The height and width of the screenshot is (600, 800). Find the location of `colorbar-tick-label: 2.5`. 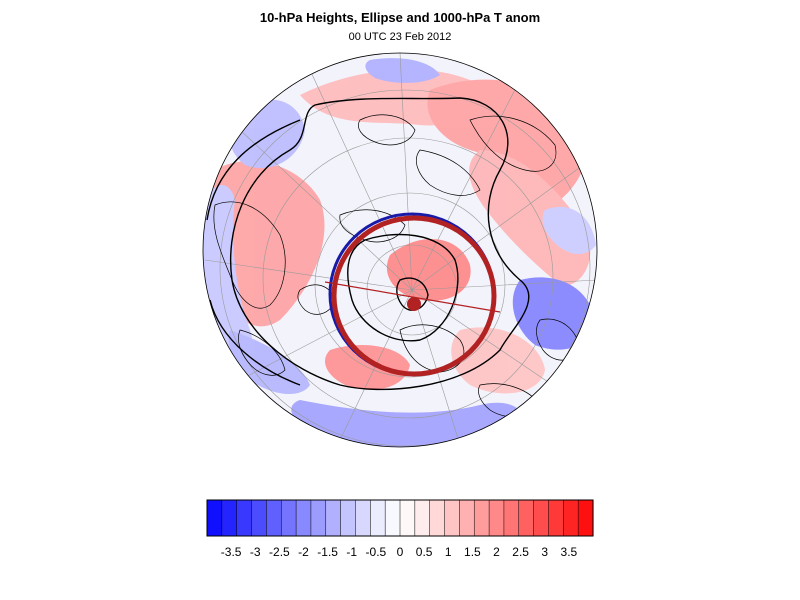

colorbar-tick-label: 2.5 is located at coordinates (520, 552).